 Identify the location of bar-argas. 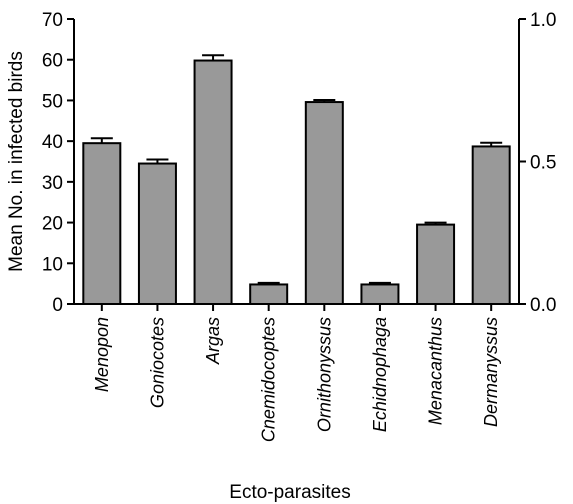
(213, 182).